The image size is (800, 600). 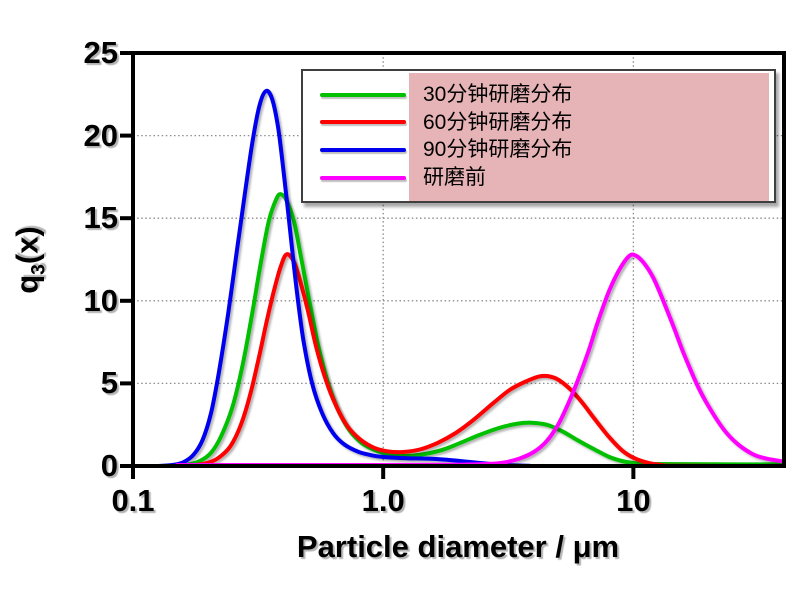 What do you see at coordinates (498, 150) in the screenshot?
I see `legend-label: 90分钟研磨分布` at bounding box center [498, 150].